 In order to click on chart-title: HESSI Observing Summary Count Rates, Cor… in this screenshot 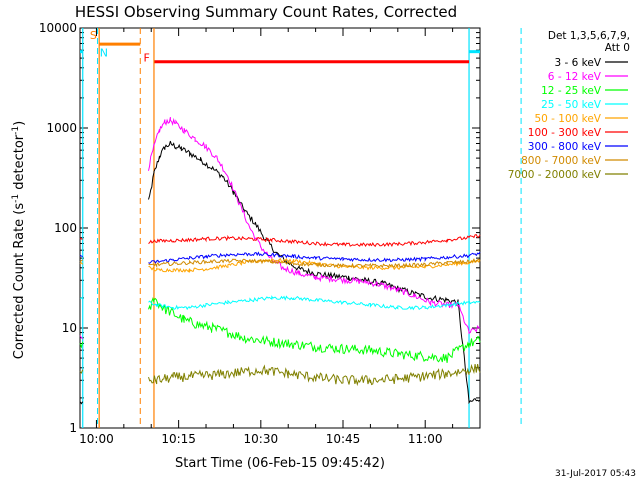, I will do `click(266, 12)`.